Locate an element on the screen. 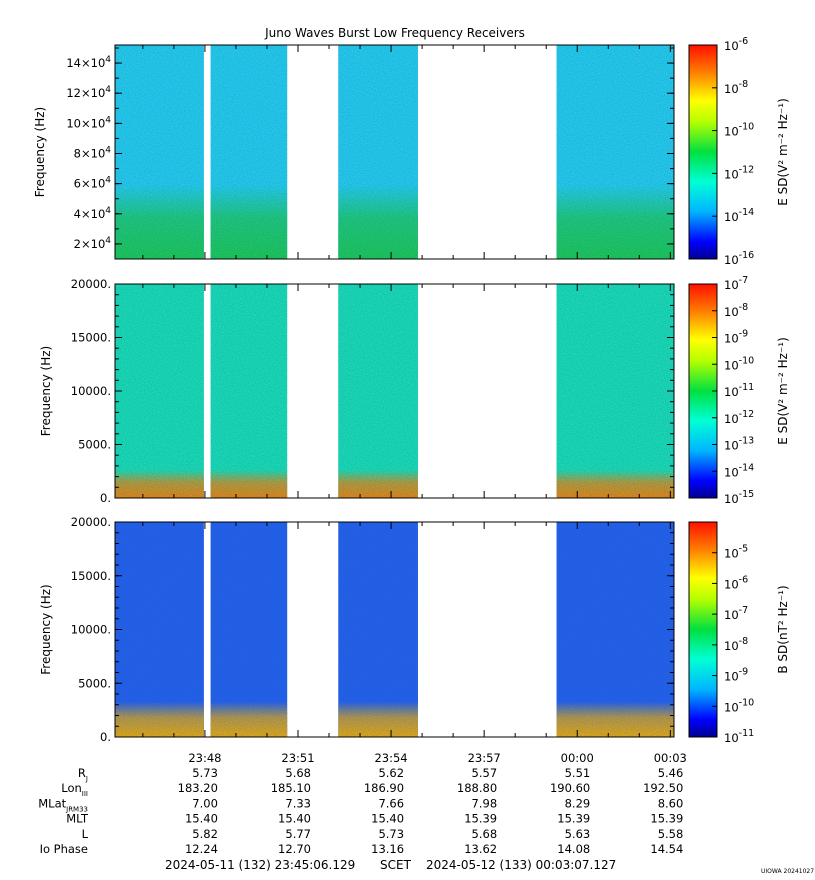 This screenshot has width=815, height=880. ephemeris-value: 5.77 is located at coordinates (298, 834).